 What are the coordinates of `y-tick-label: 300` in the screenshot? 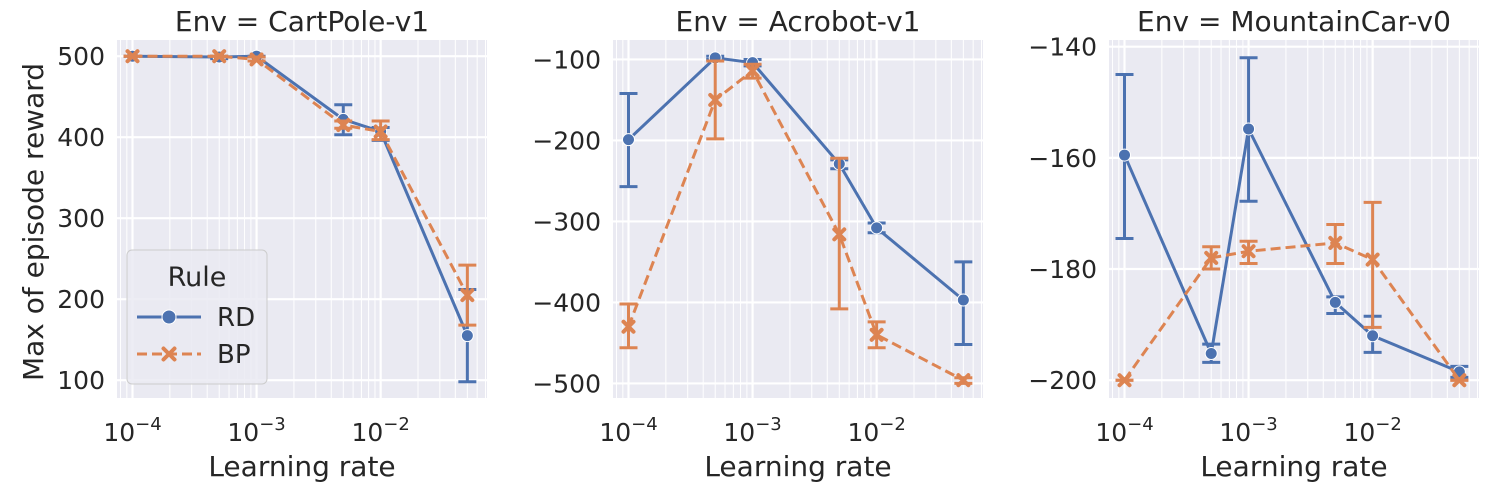 It's located at (81, 218).